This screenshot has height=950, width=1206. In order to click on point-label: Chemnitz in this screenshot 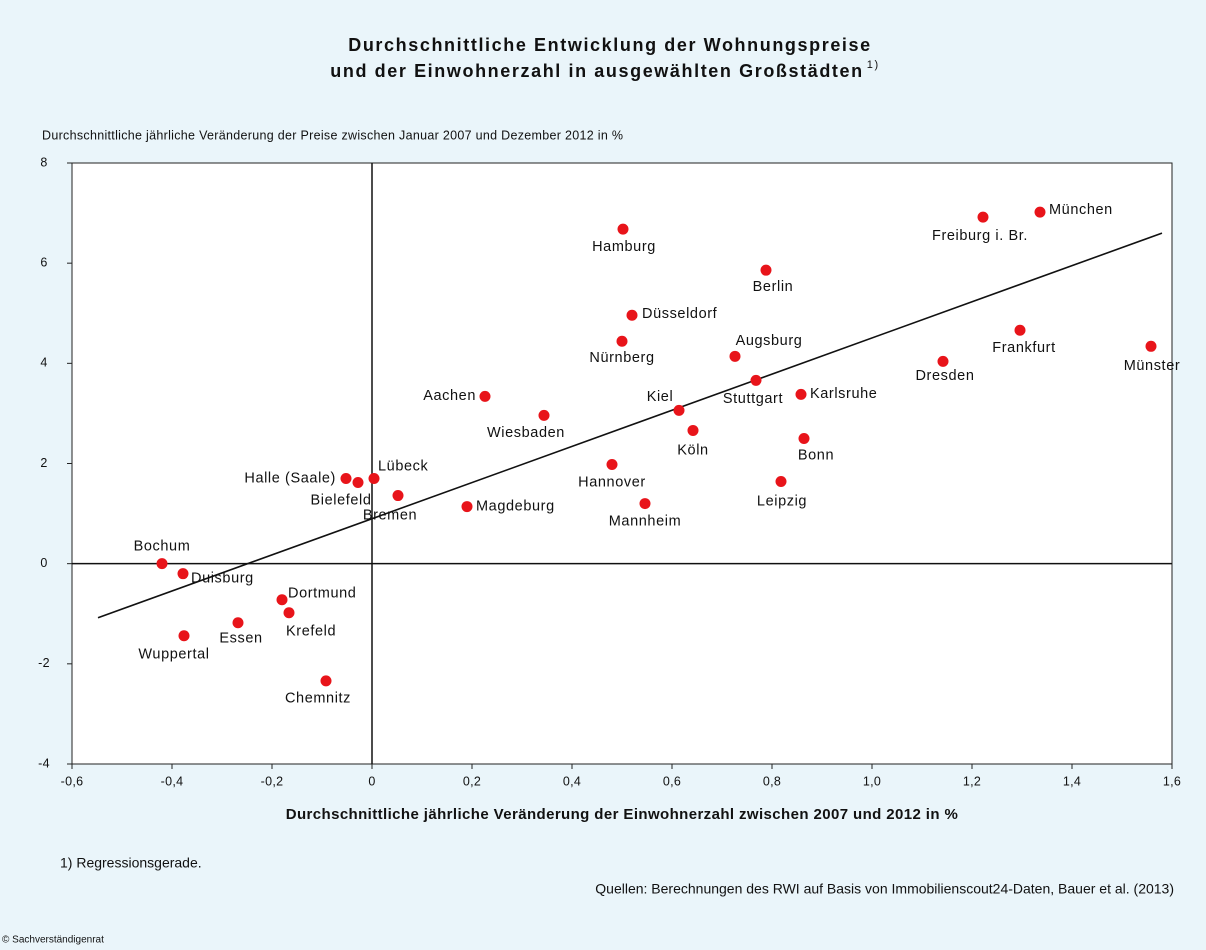, I will do `click(318, 699)`.